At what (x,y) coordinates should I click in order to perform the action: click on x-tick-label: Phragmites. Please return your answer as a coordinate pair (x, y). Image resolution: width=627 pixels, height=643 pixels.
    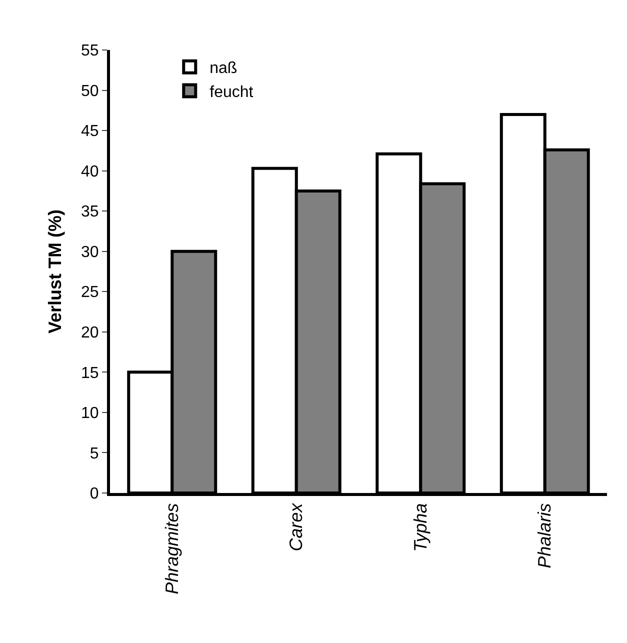
    Looking at the image, I should click on (172, 548).